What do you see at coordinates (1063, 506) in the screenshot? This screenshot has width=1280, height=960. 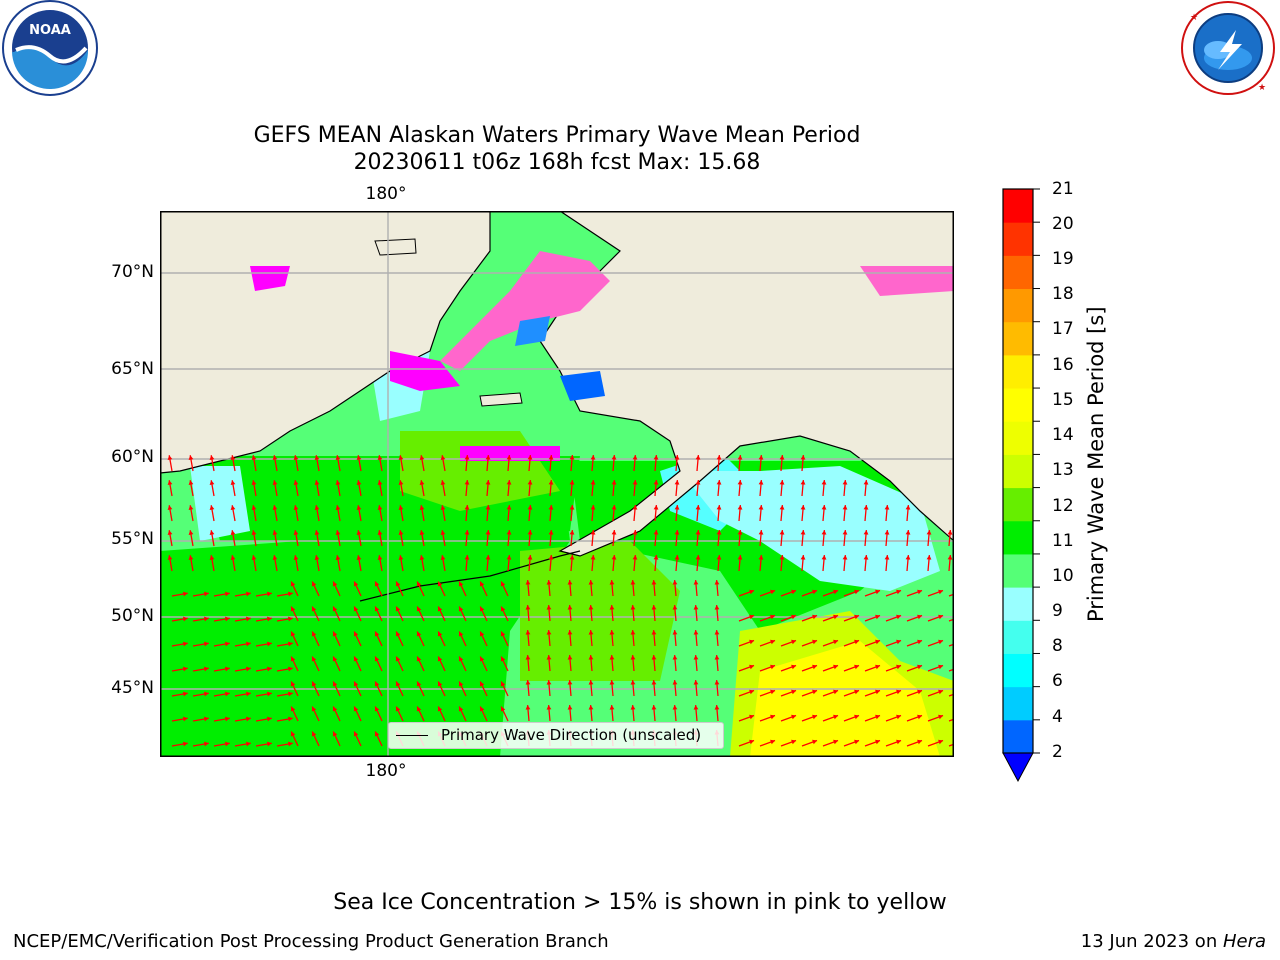 I see `colorbar-tick-label: 12` at bounding box center [1063, 506].